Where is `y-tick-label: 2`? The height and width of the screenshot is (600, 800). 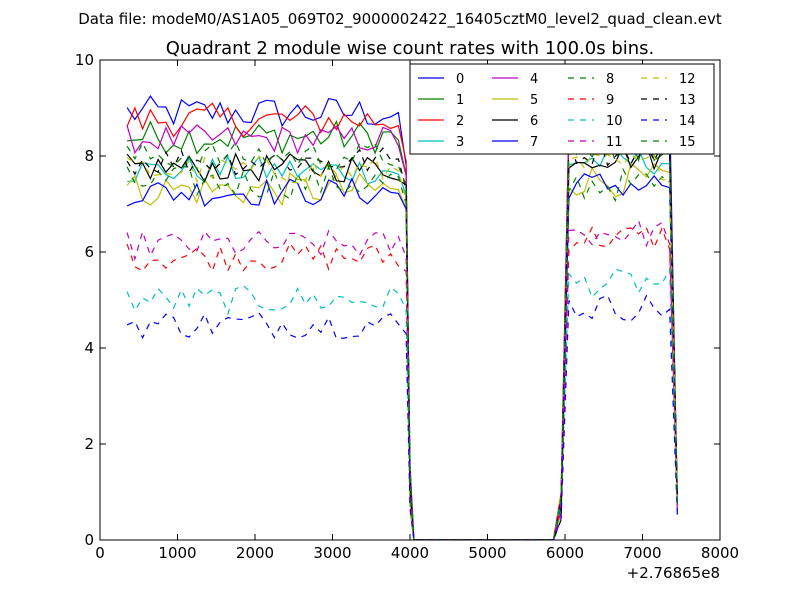
y-tick-label: 2 is located at coordinates (89, 444).